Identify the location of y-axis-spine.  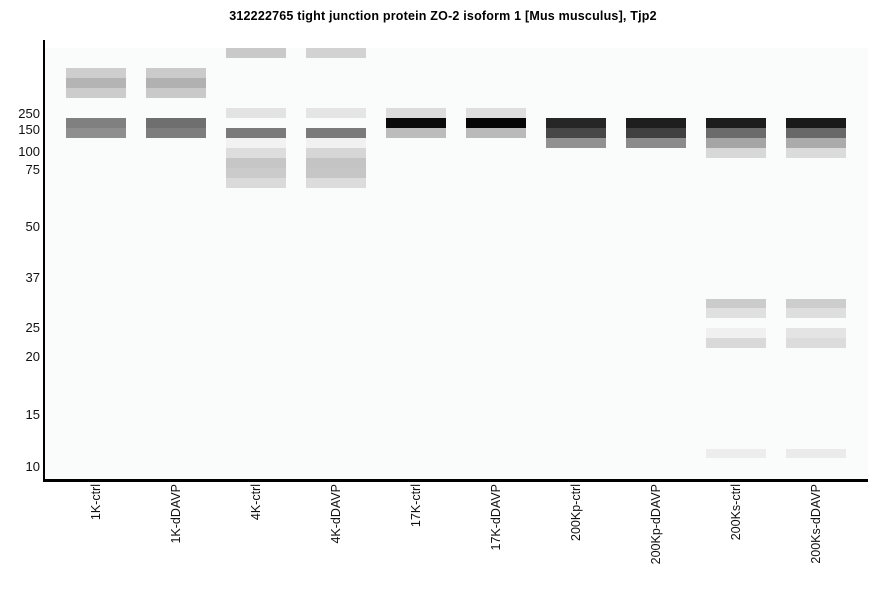
(44, 261).